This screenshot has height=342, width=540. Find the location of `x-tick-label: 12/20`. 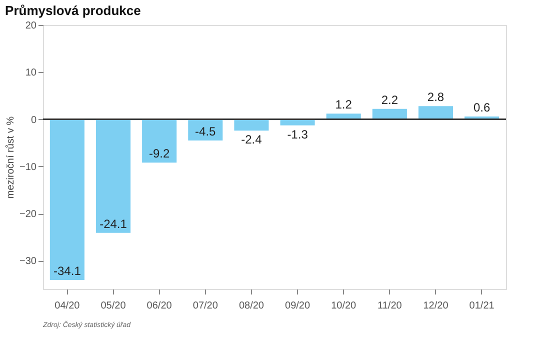

x-tick-label: 12/20 is located at coordinates (436, 306).